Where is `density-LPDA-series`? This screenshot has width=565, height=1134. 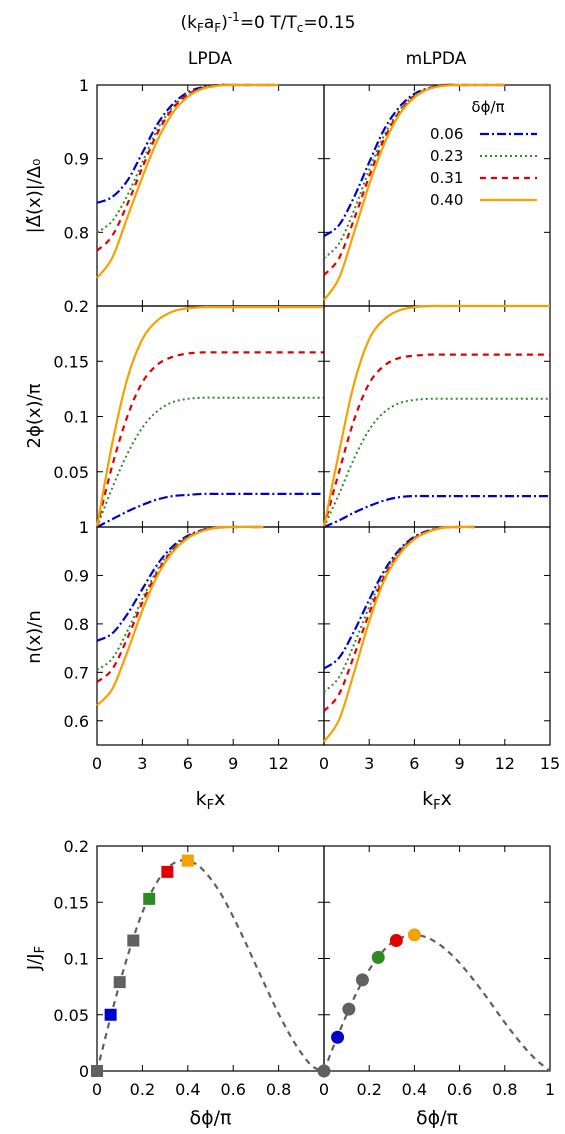 density-LPDA-series is located at coordinates (180, 616).